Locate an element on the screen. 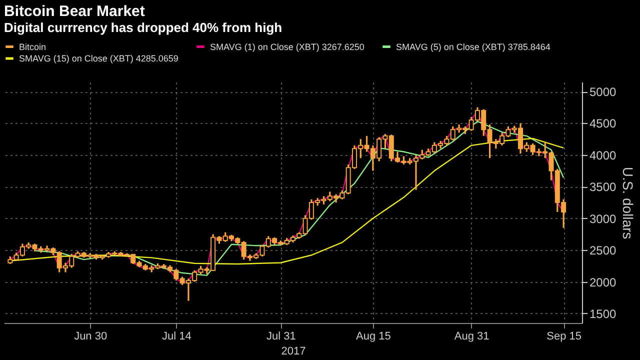 This screenshot has height=360, width=640. x-tick-label: Sep 15 is located at coordinates (564, 336).